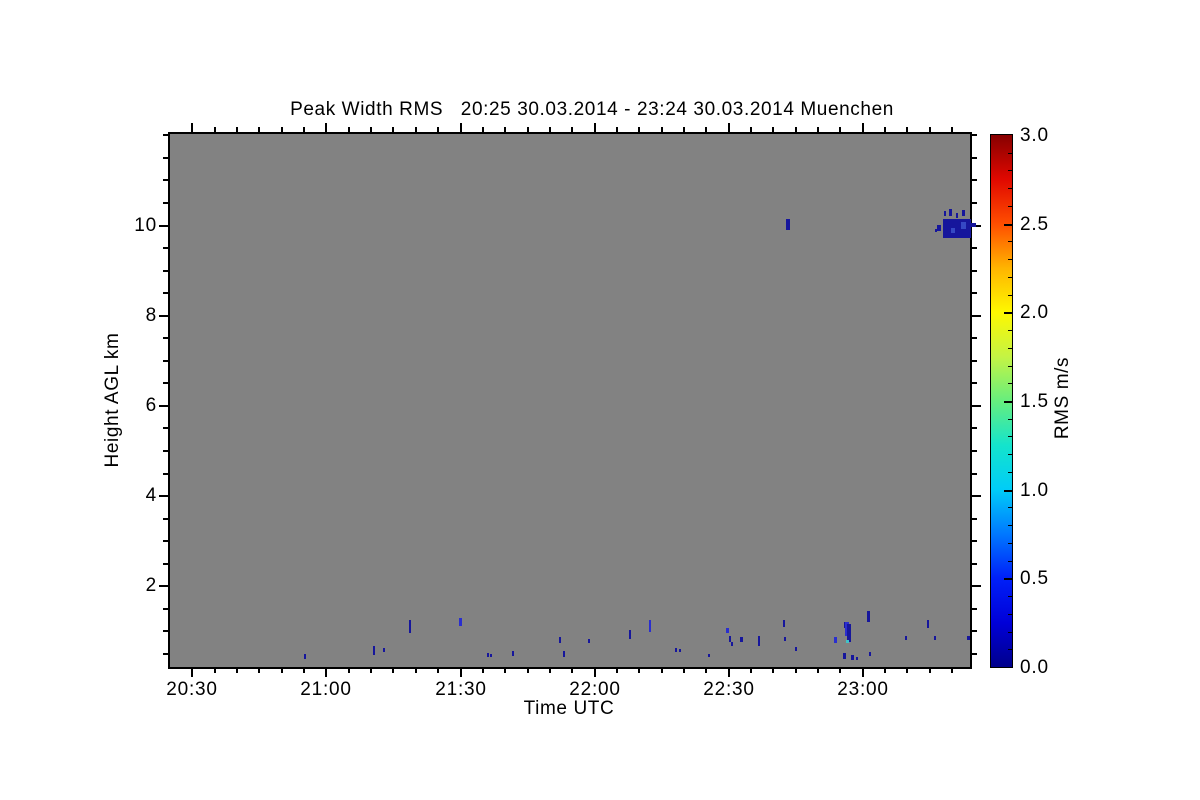 The height and width of the screenshot is (800, 1200). I want to click on y-tick-label: 10, so click(145, 225).